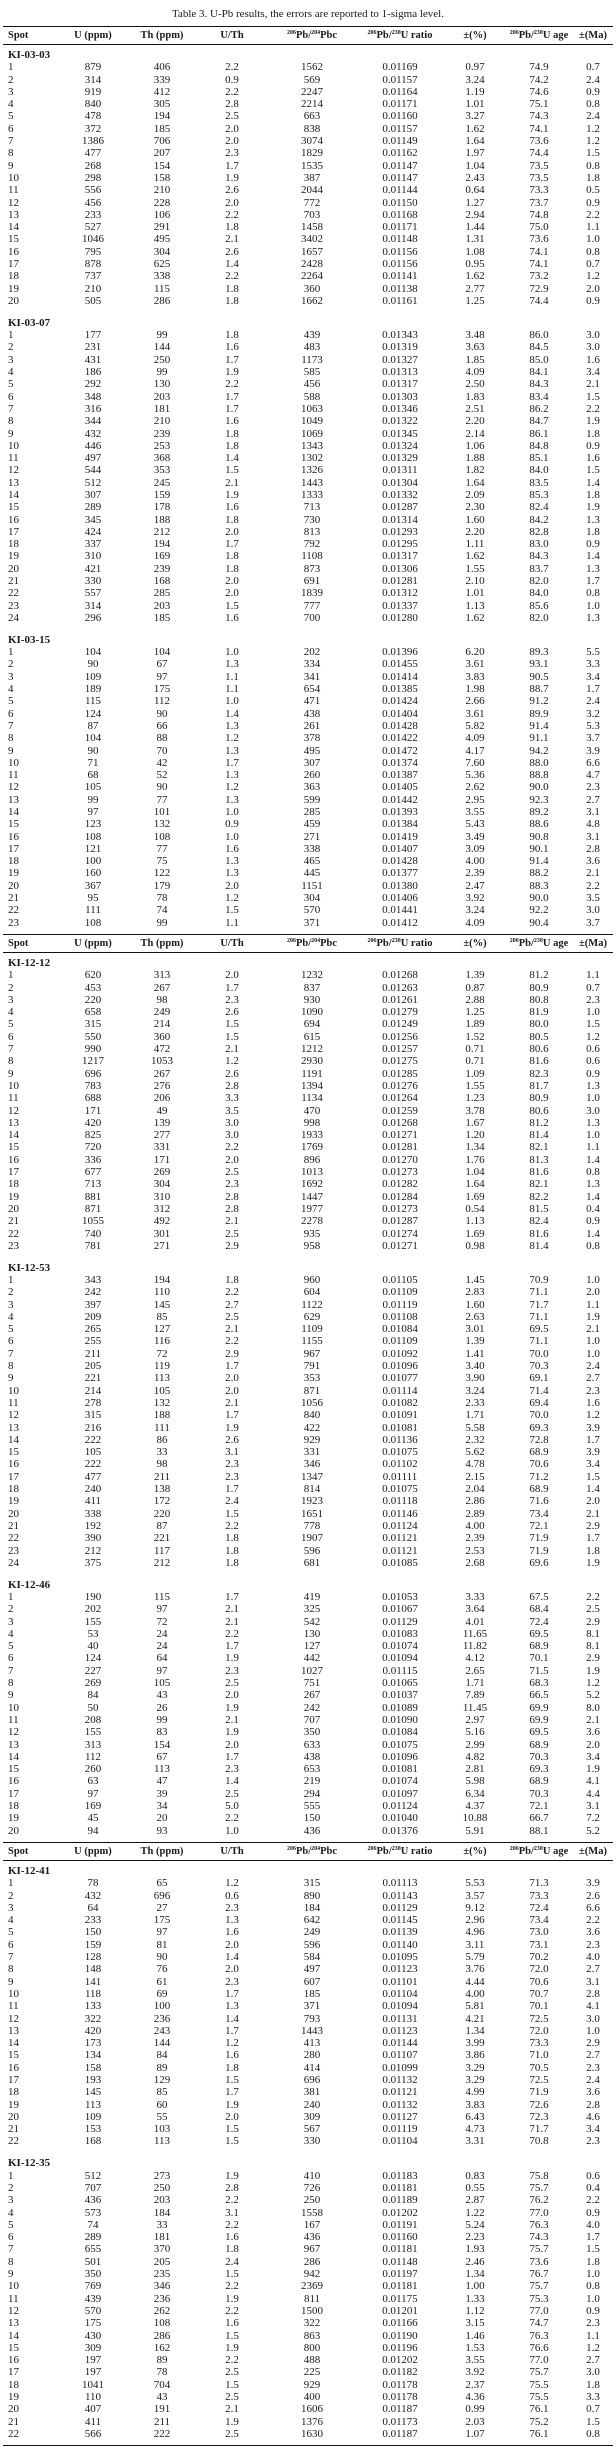 This screenshot has width=616, height=2462. I want to click on cell-pb206-u238-ratio: 0.01275, so click(400, 1061).